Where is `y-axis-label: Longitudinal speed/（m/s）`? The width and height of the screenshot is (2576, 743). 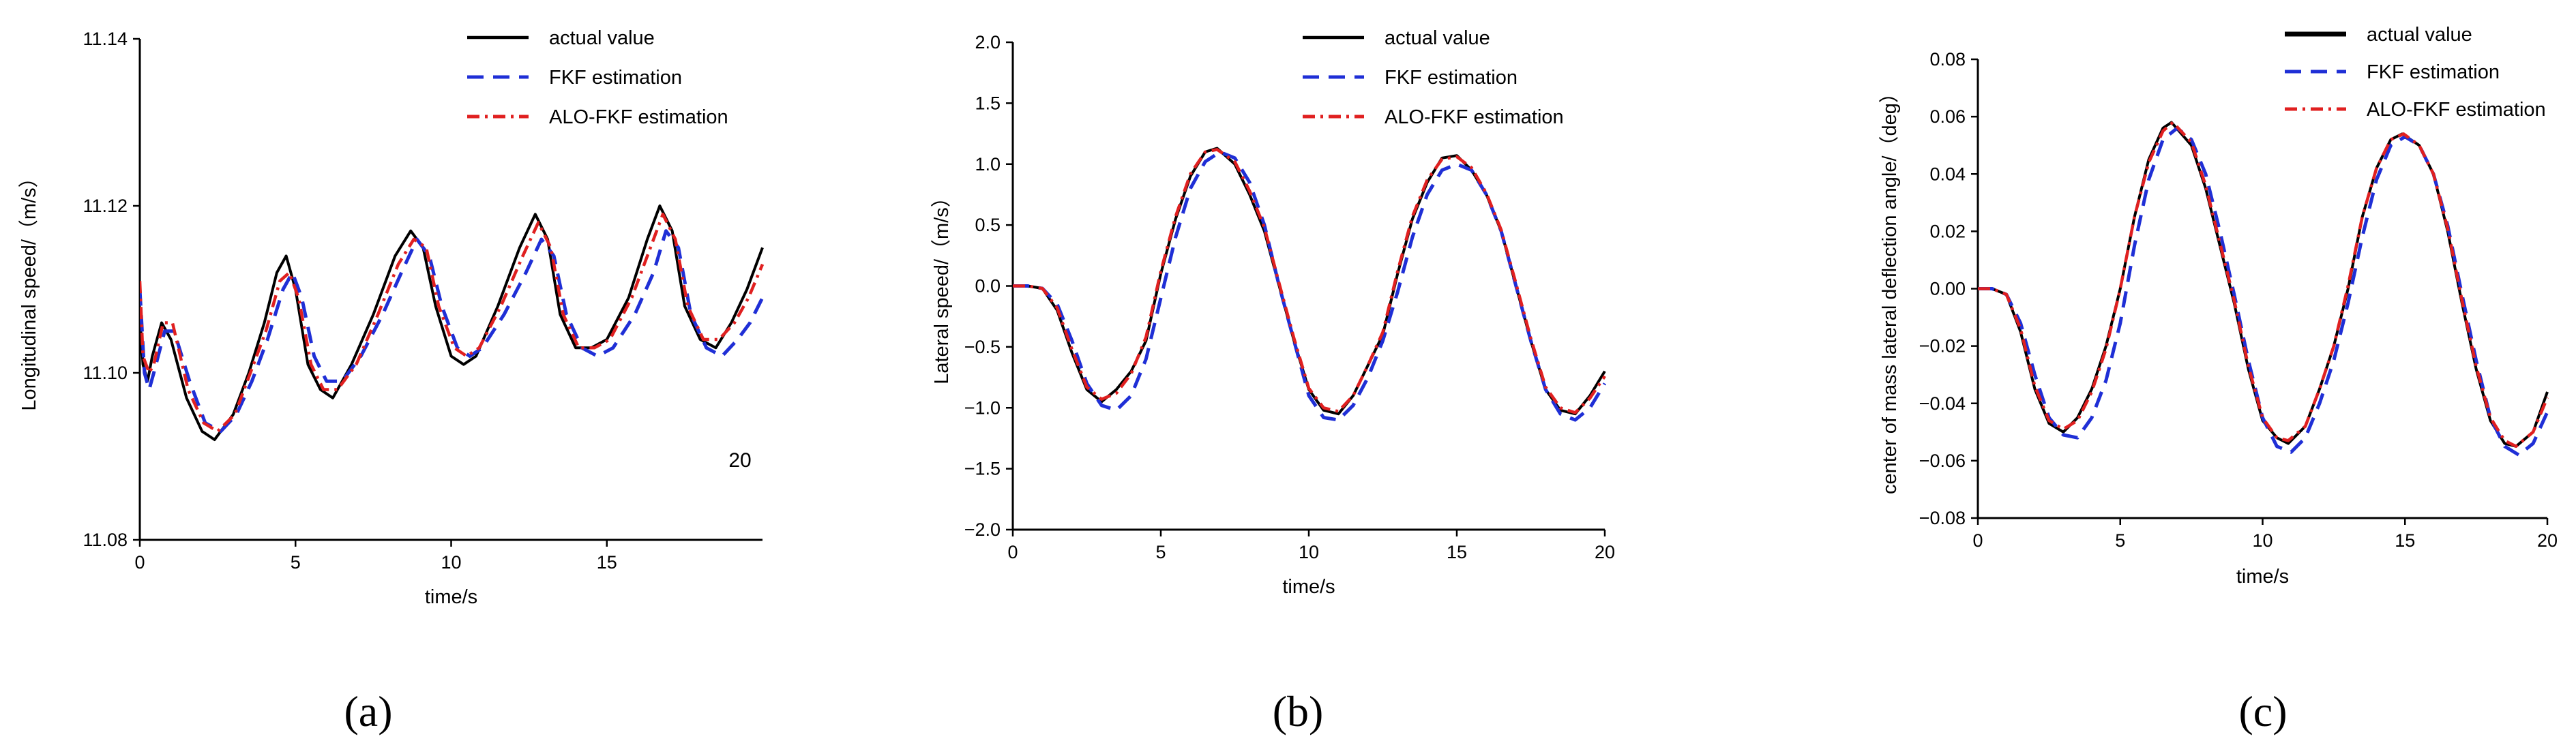 y-axis-label: Longitudinal speed/（m/s） is located at coordinates (29, 289).